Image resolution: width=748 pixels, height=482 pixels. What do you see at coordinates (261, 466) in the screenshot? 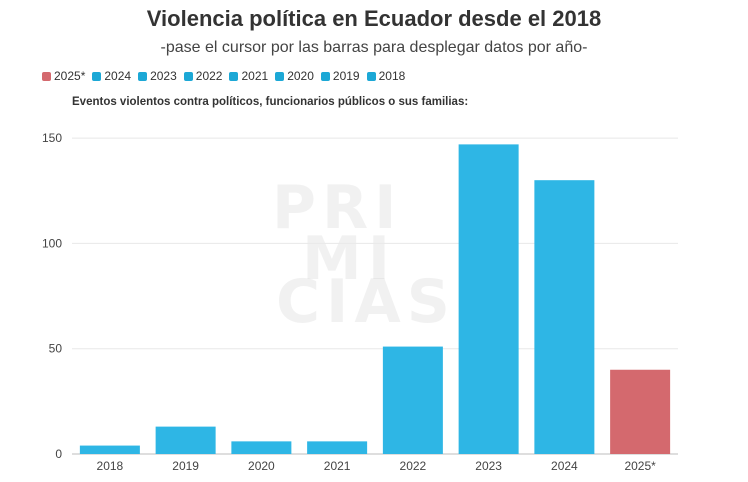
I see `x-tick-label: 2020` at bounding box center [261, 466].